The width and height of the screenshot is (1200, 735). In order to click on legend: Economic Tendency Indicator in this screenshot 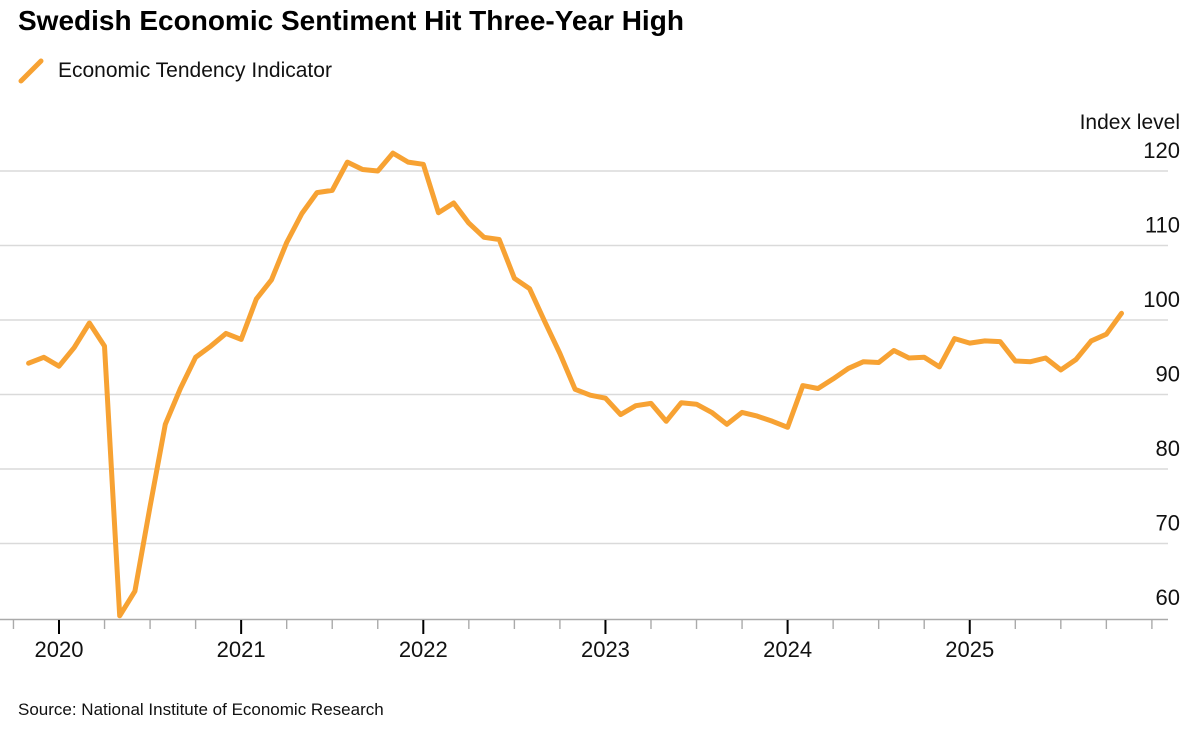, I will do `click(175, 71)`.